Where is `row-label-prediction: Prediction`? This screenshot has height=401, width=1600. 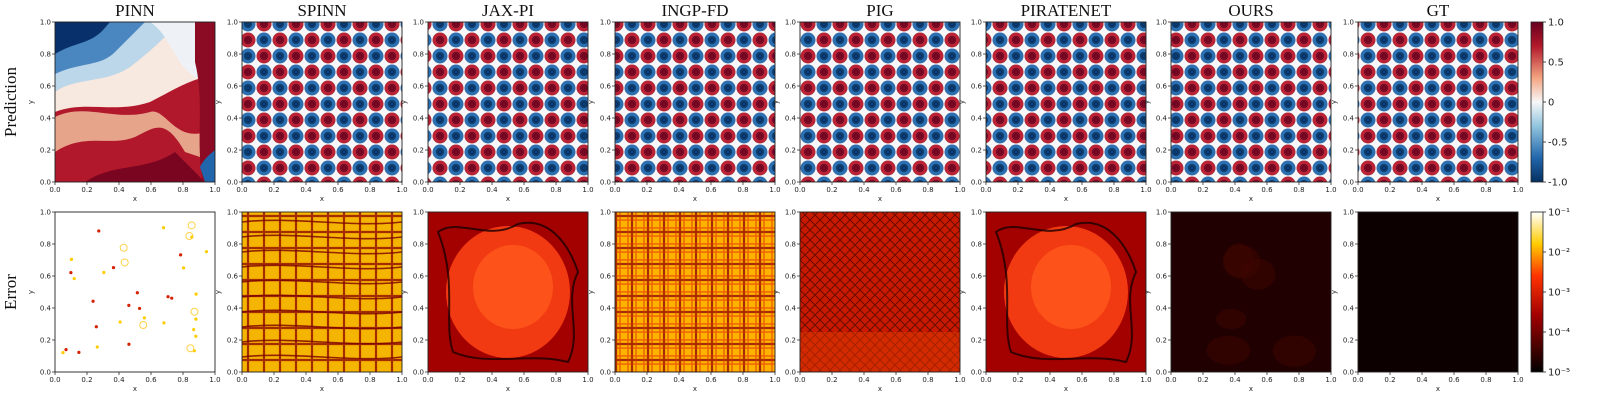
row-label-prediction: Prediction is located at coordinates (10, 102).